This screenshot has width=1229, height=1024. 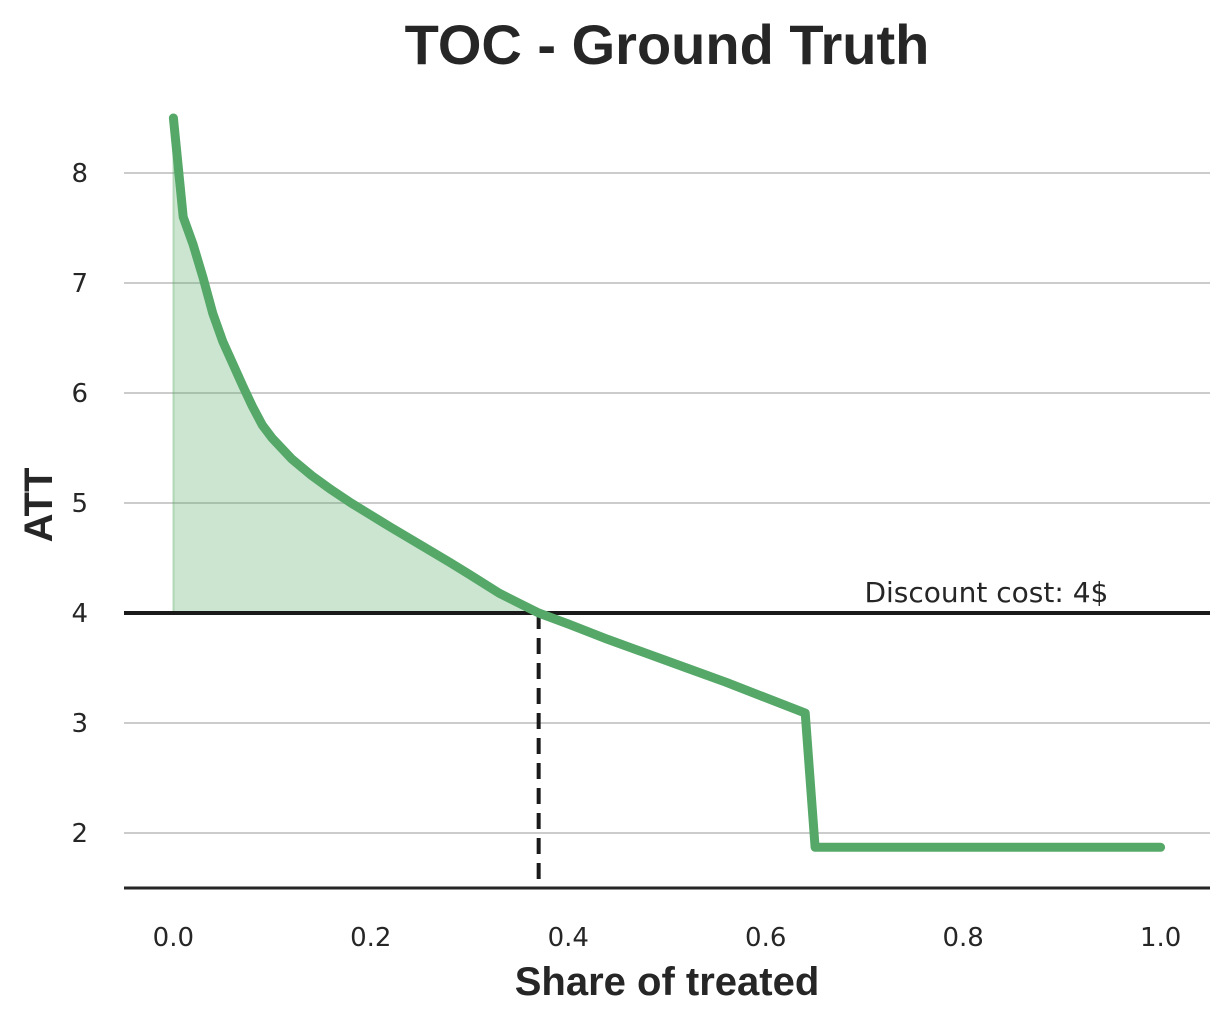 I want to click on x-tick-label: 0.6, so click(x=765, y=938).